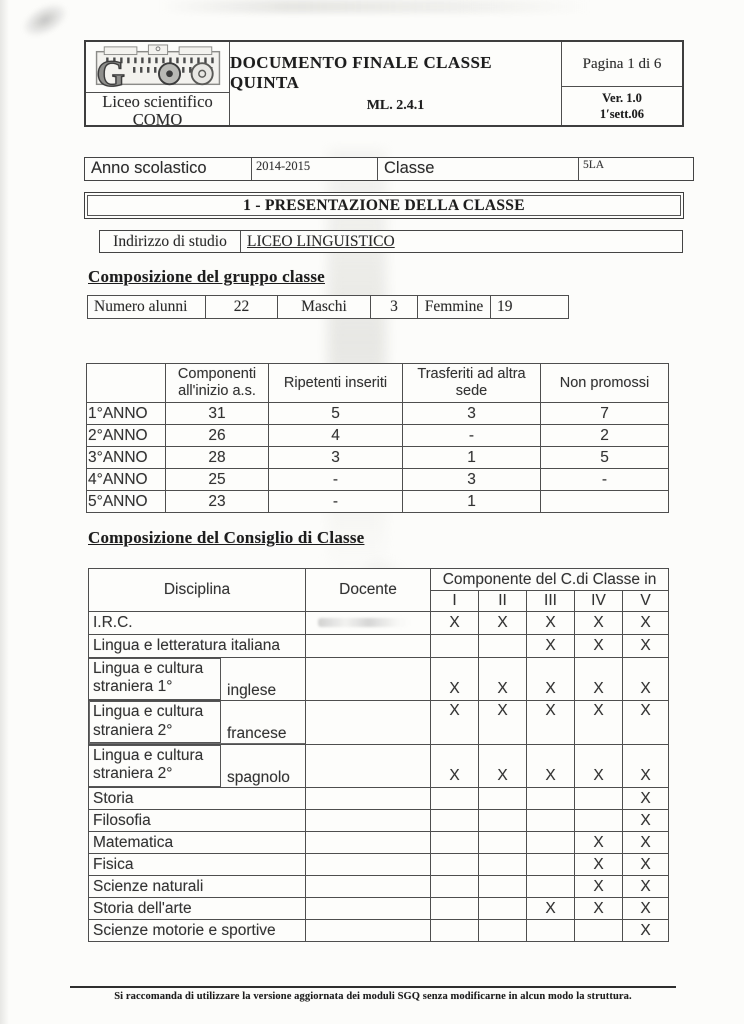 The image size is (744, 1024). I want to click on row-label: 3°ANNO, so click(126, 457).